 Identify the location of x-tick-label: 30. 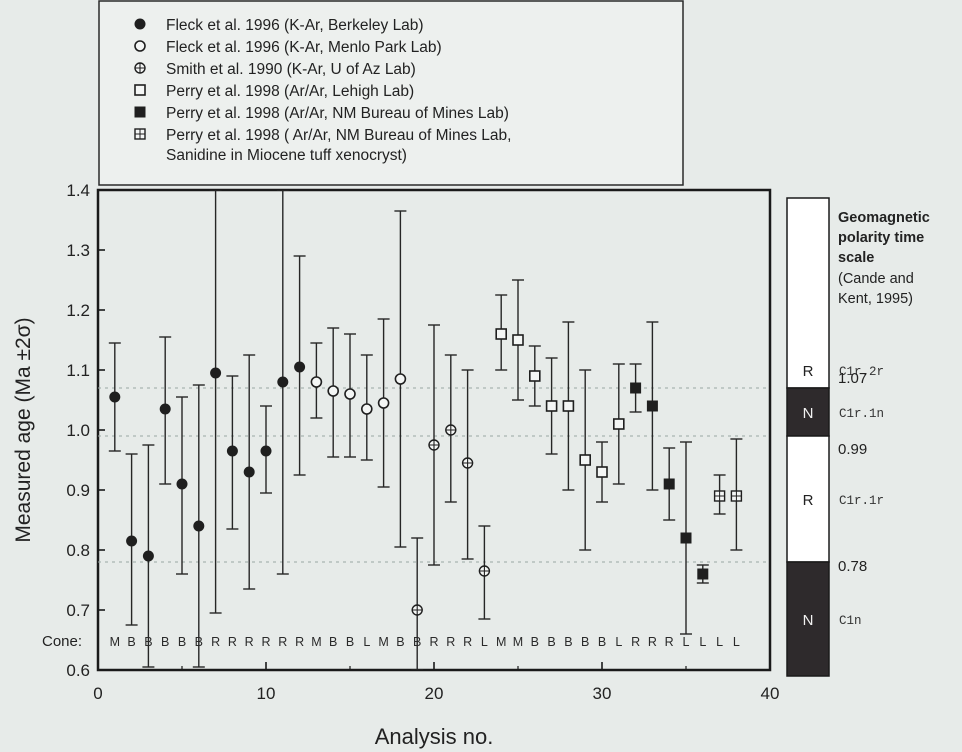
(602, 693).